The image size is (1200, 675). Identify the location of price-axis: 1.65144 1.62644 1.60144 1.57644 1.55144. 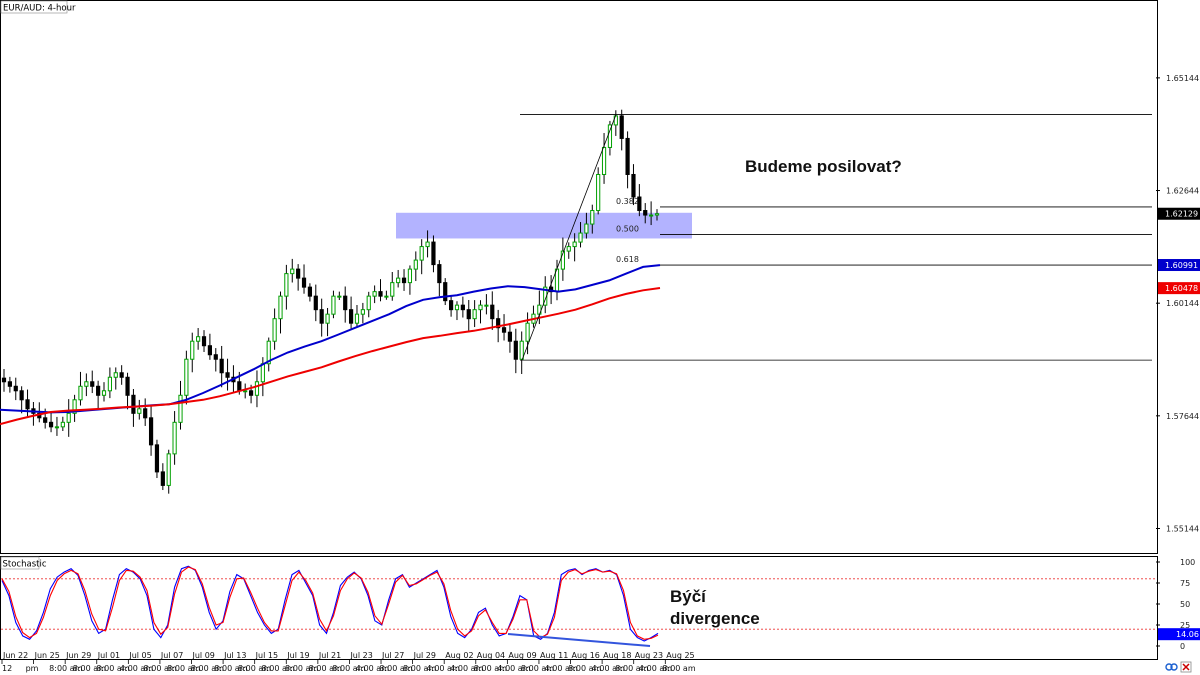
(1177, 303).